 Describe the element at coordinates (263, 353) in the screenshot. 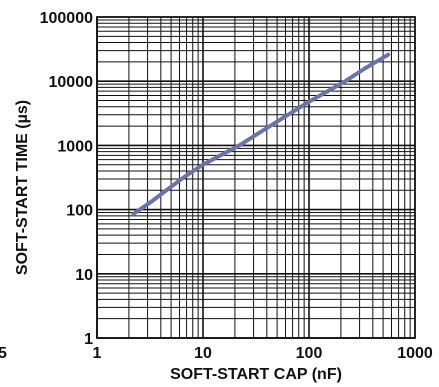

I see `x-tick-labels: 1 10 100 1000` at that location.